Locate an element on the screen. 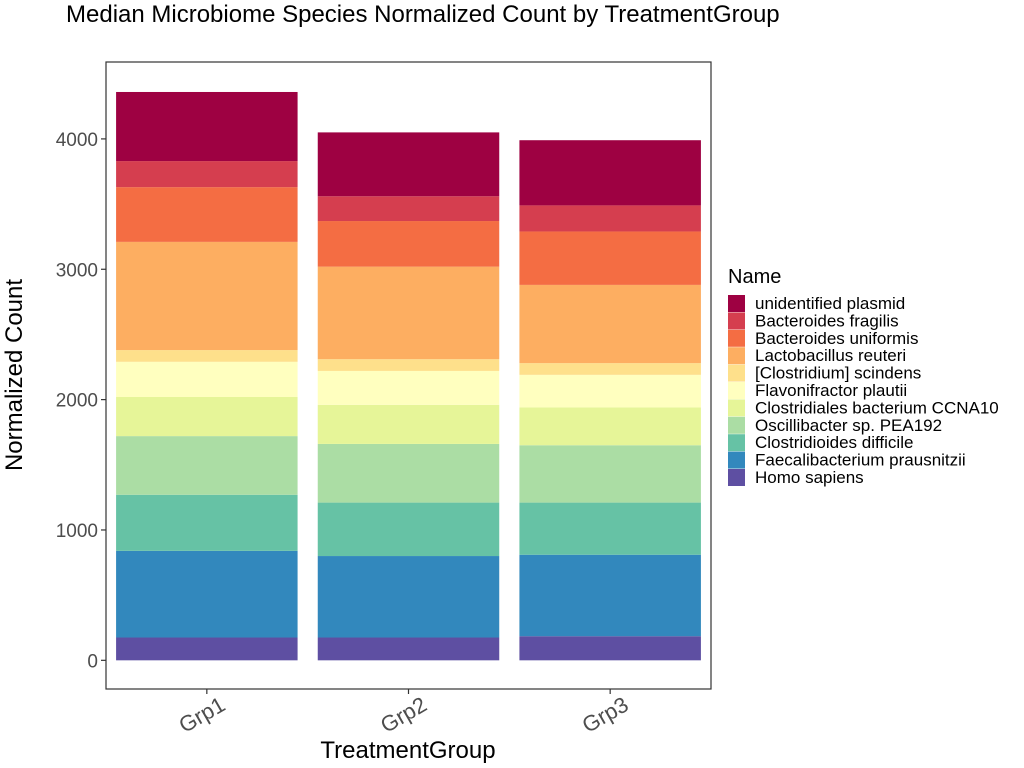 This screenshot has height=768, width=1024. x-tick-label: Grp2 is located at coordinates (403, 715).